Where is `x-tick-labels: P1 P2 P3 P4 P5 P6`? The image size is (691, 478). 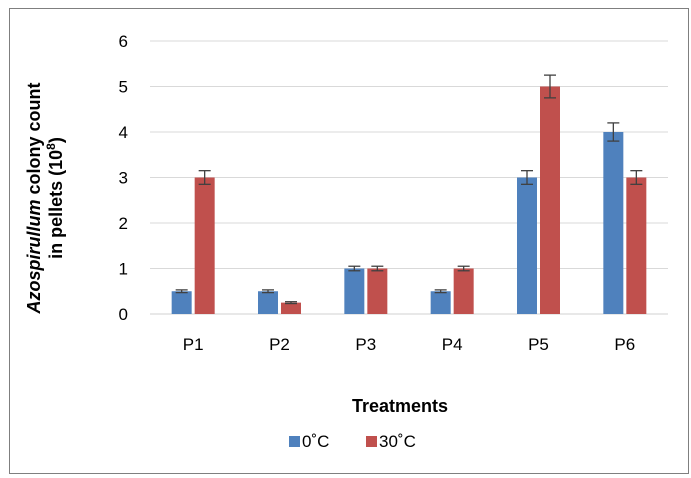 x-tick-labels: P1 P2 P3 P4 P5 P6 is located at coordinates (409, 344).